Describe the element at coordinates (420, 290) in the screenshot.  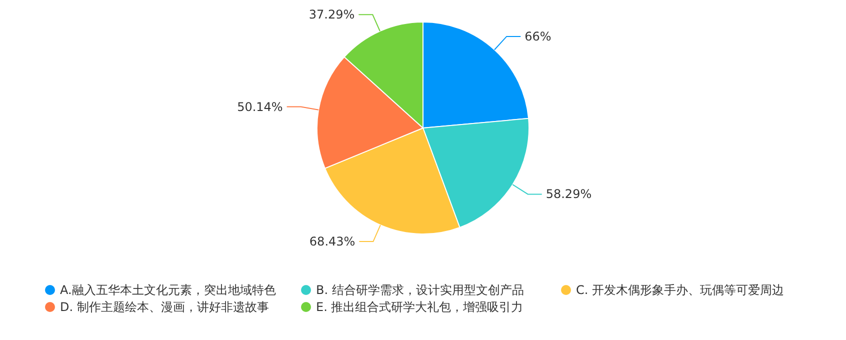
I see `legend-label: B. 结合研学需求，设计实用型文创产品` at that location.